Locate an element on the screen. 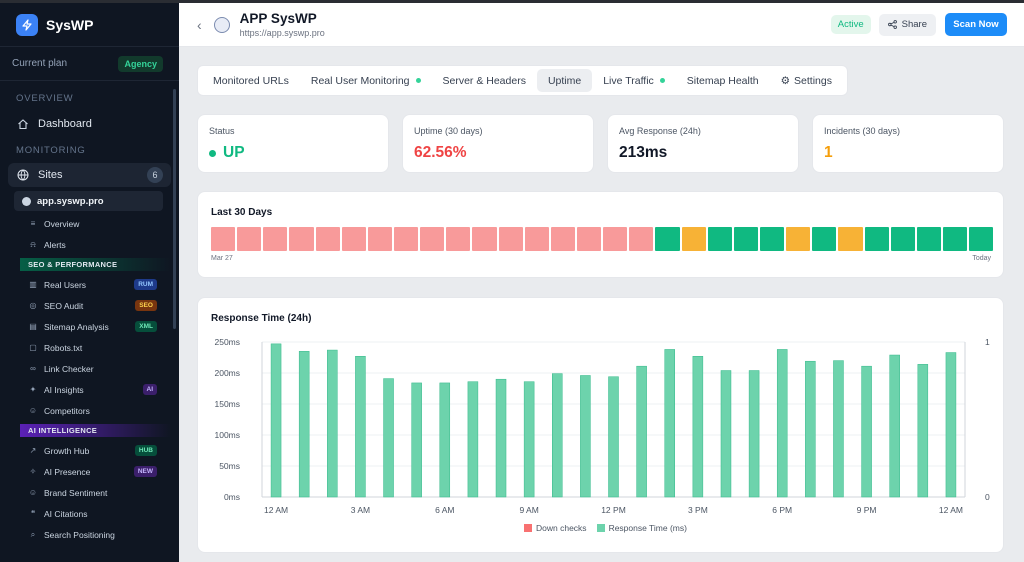 The height and width of the screenshot is (562, 1024). scan-now-button: Scan Now is located at coordinates (976, 24).